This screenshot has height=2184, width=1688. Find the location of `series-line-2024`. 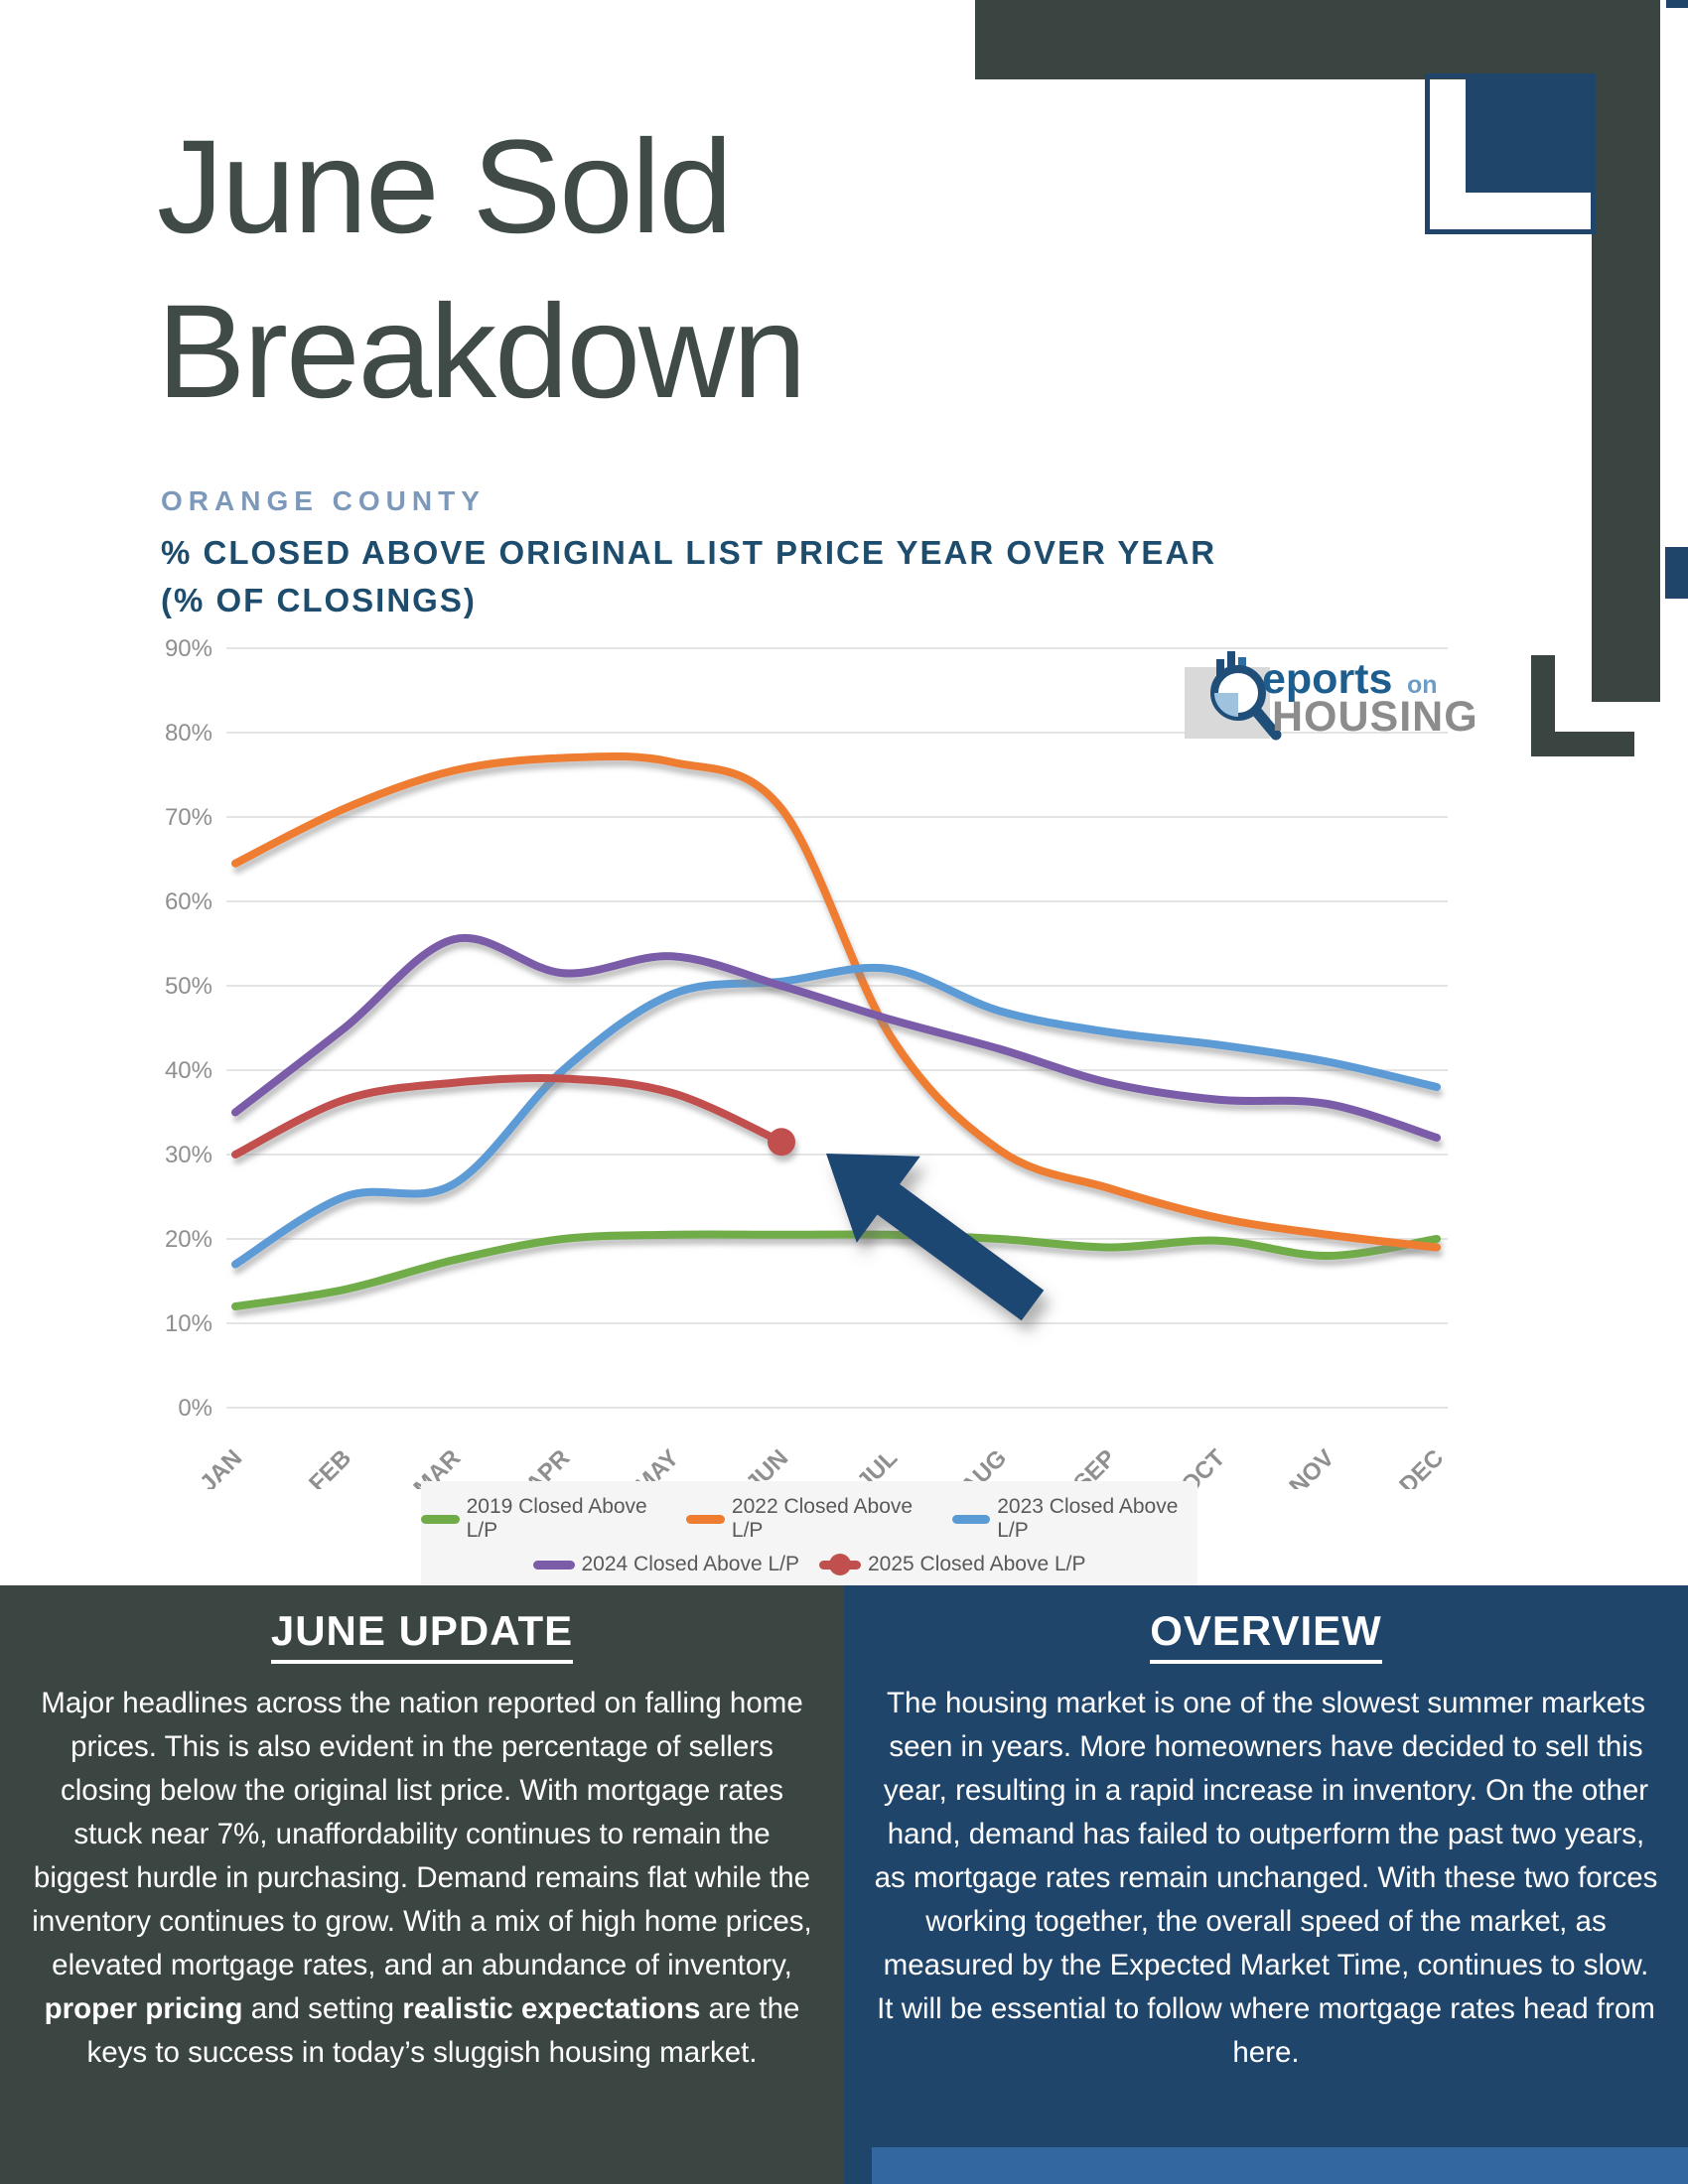

series-line-2024 is located at coordinates (836, 1037).